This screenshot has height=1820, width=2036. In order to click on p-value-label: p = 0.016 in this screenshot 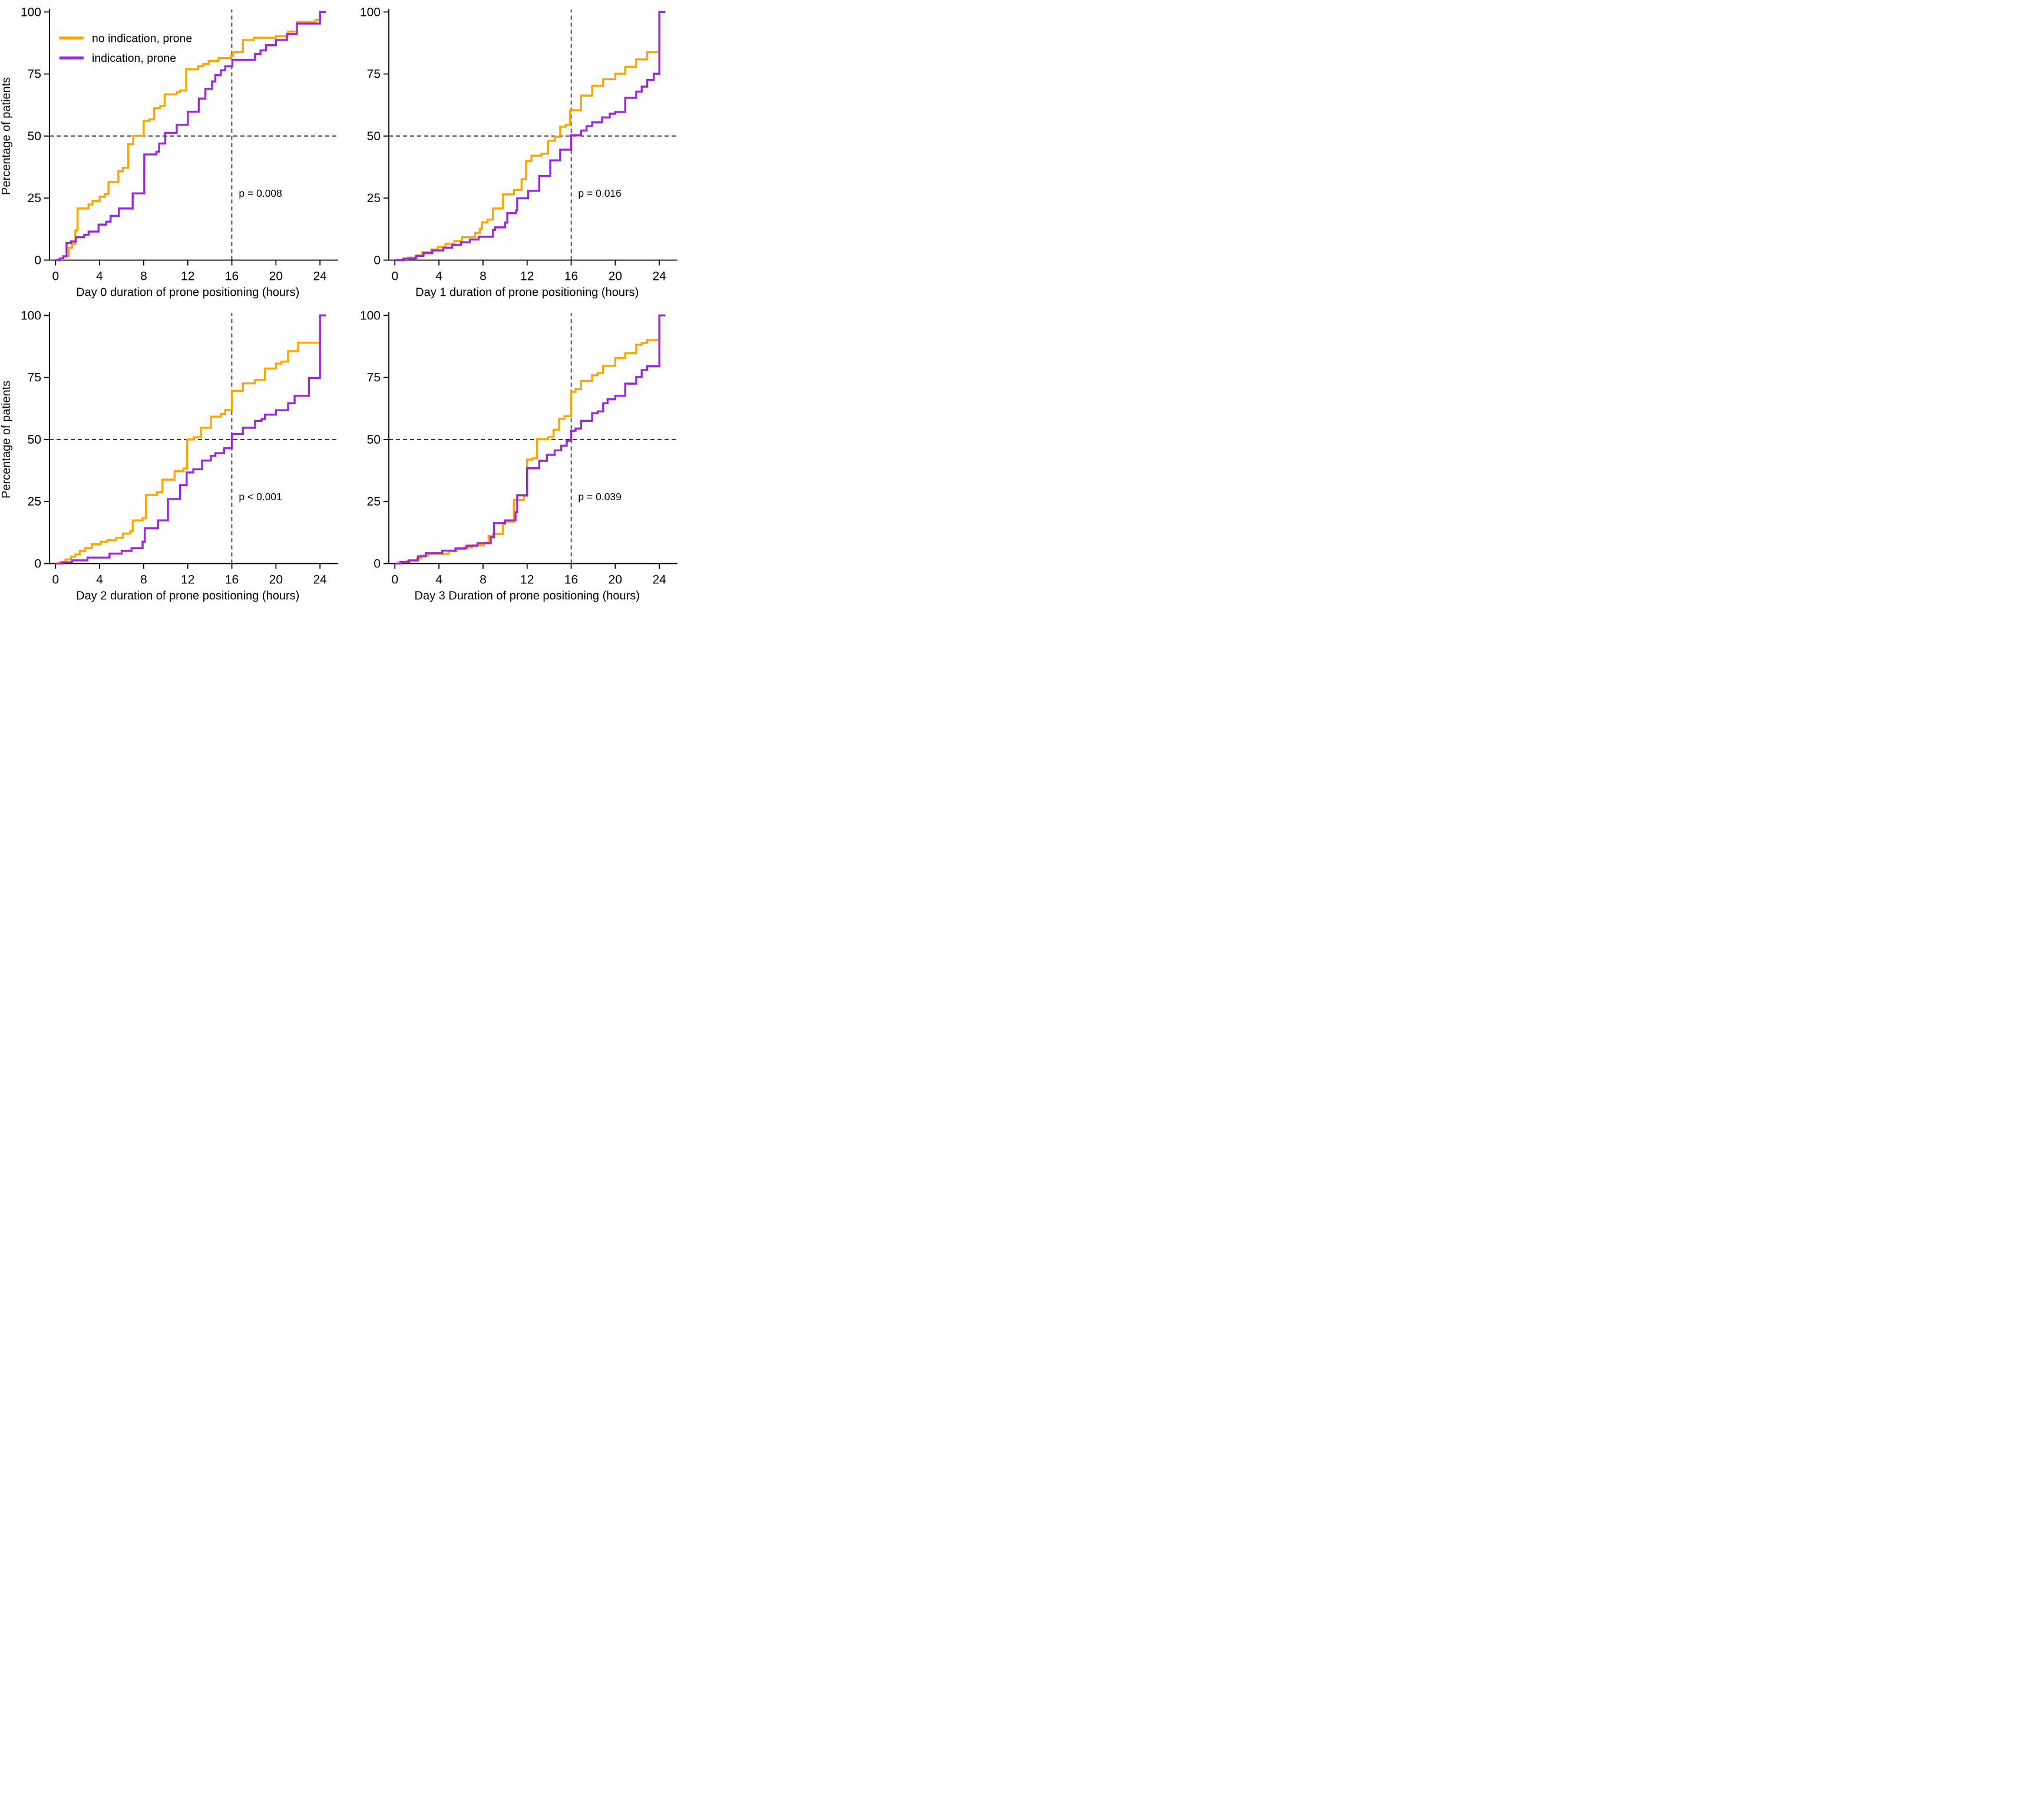, I will do `click(599, 193)`.